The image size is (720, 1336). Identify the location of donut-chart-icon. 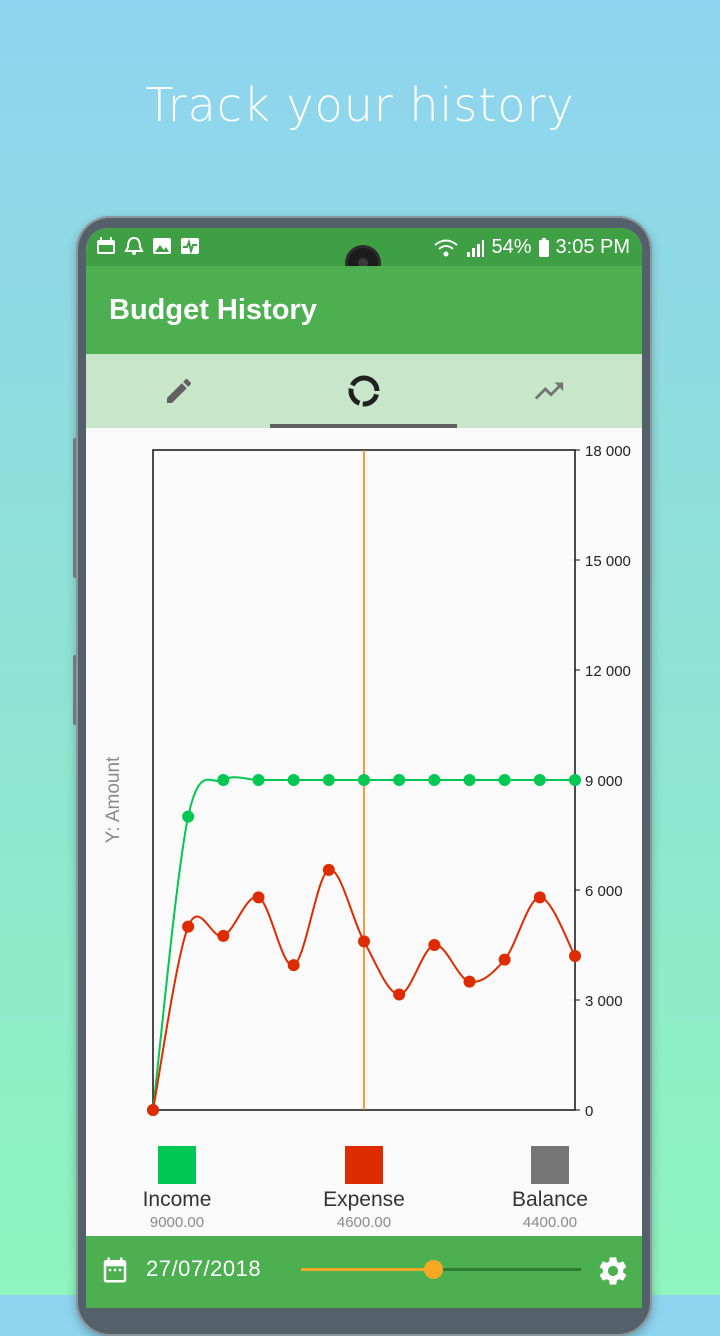
(363, 391).